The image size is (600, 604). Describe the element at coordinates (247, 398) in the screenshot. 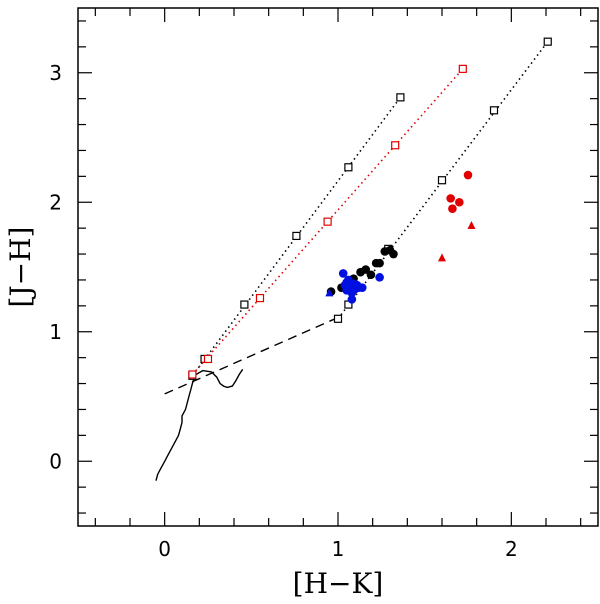

I see `curves` at that location.